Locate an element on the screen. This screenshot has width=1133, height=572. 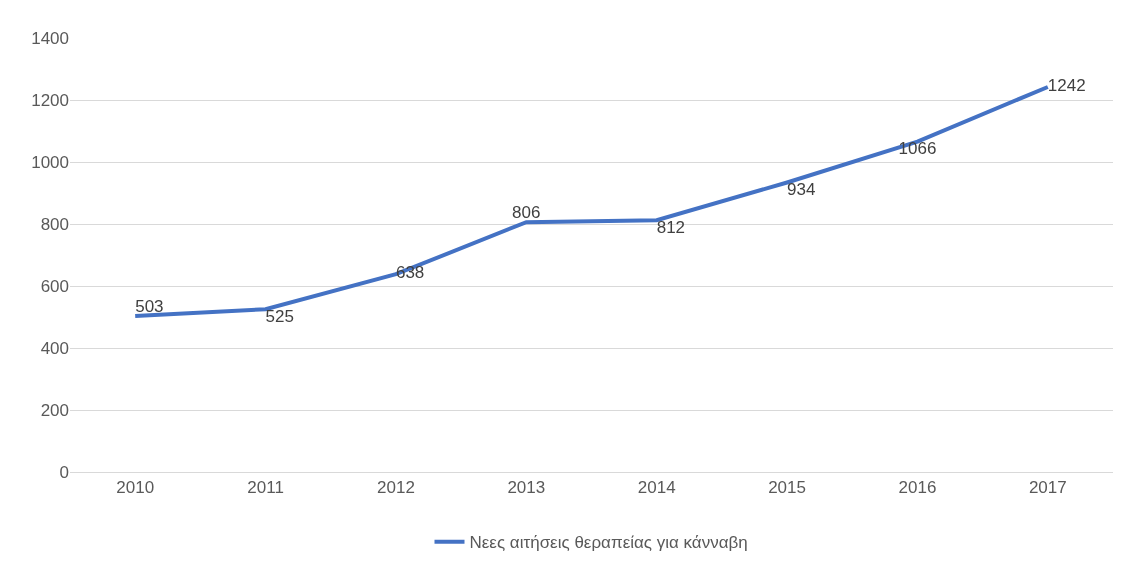
data-label: 806 is located at coordinates (526, 212).